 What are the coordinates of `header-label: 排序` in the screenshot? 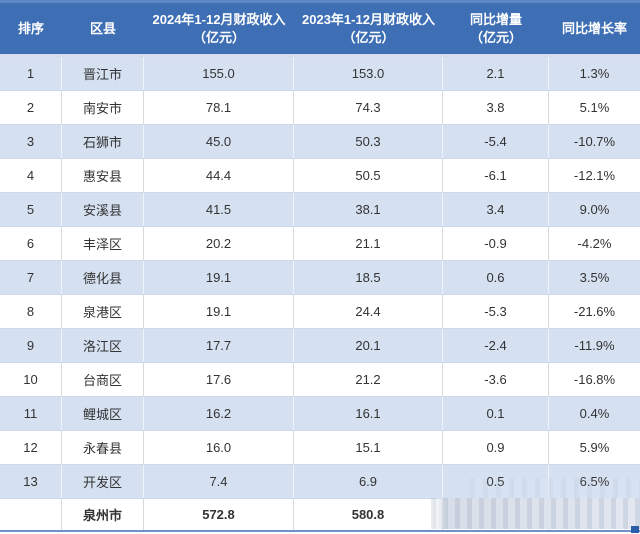 It's located at (30, 28).